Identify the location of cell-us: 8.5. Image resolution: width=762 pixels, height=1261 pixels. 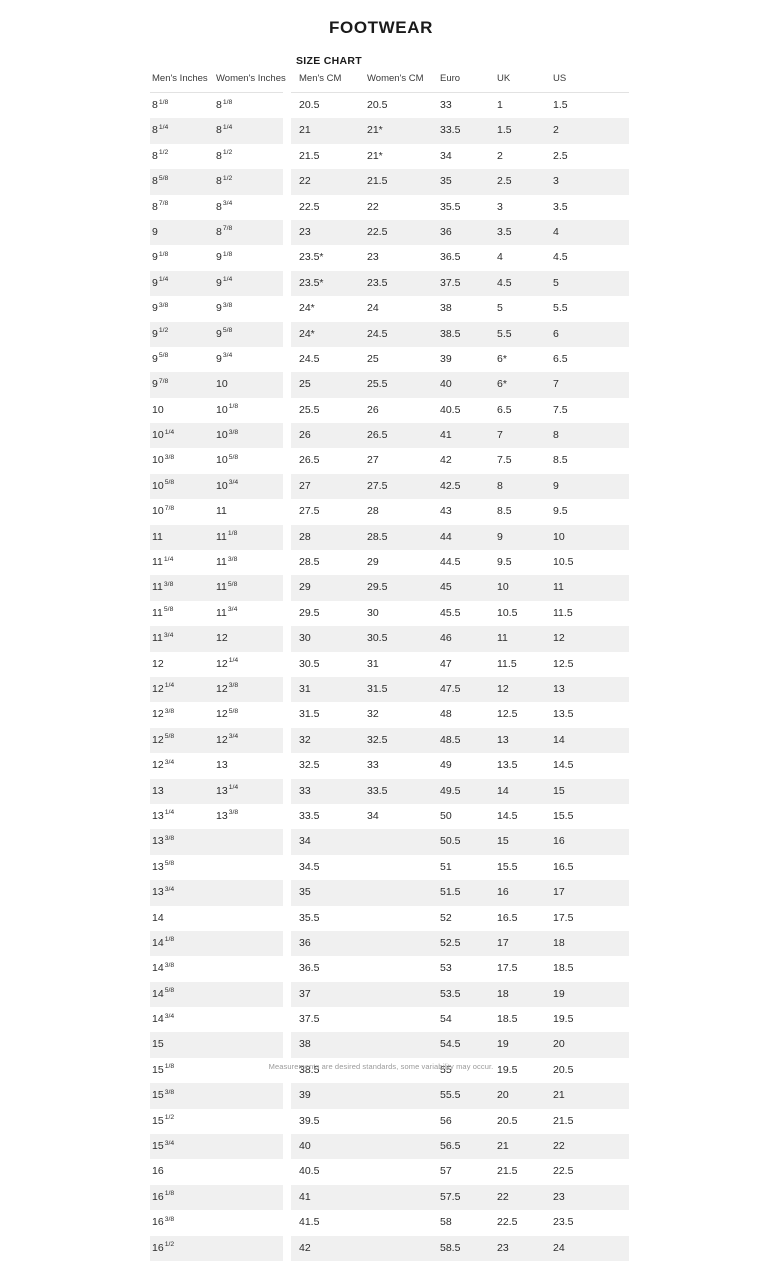
(560, 460).